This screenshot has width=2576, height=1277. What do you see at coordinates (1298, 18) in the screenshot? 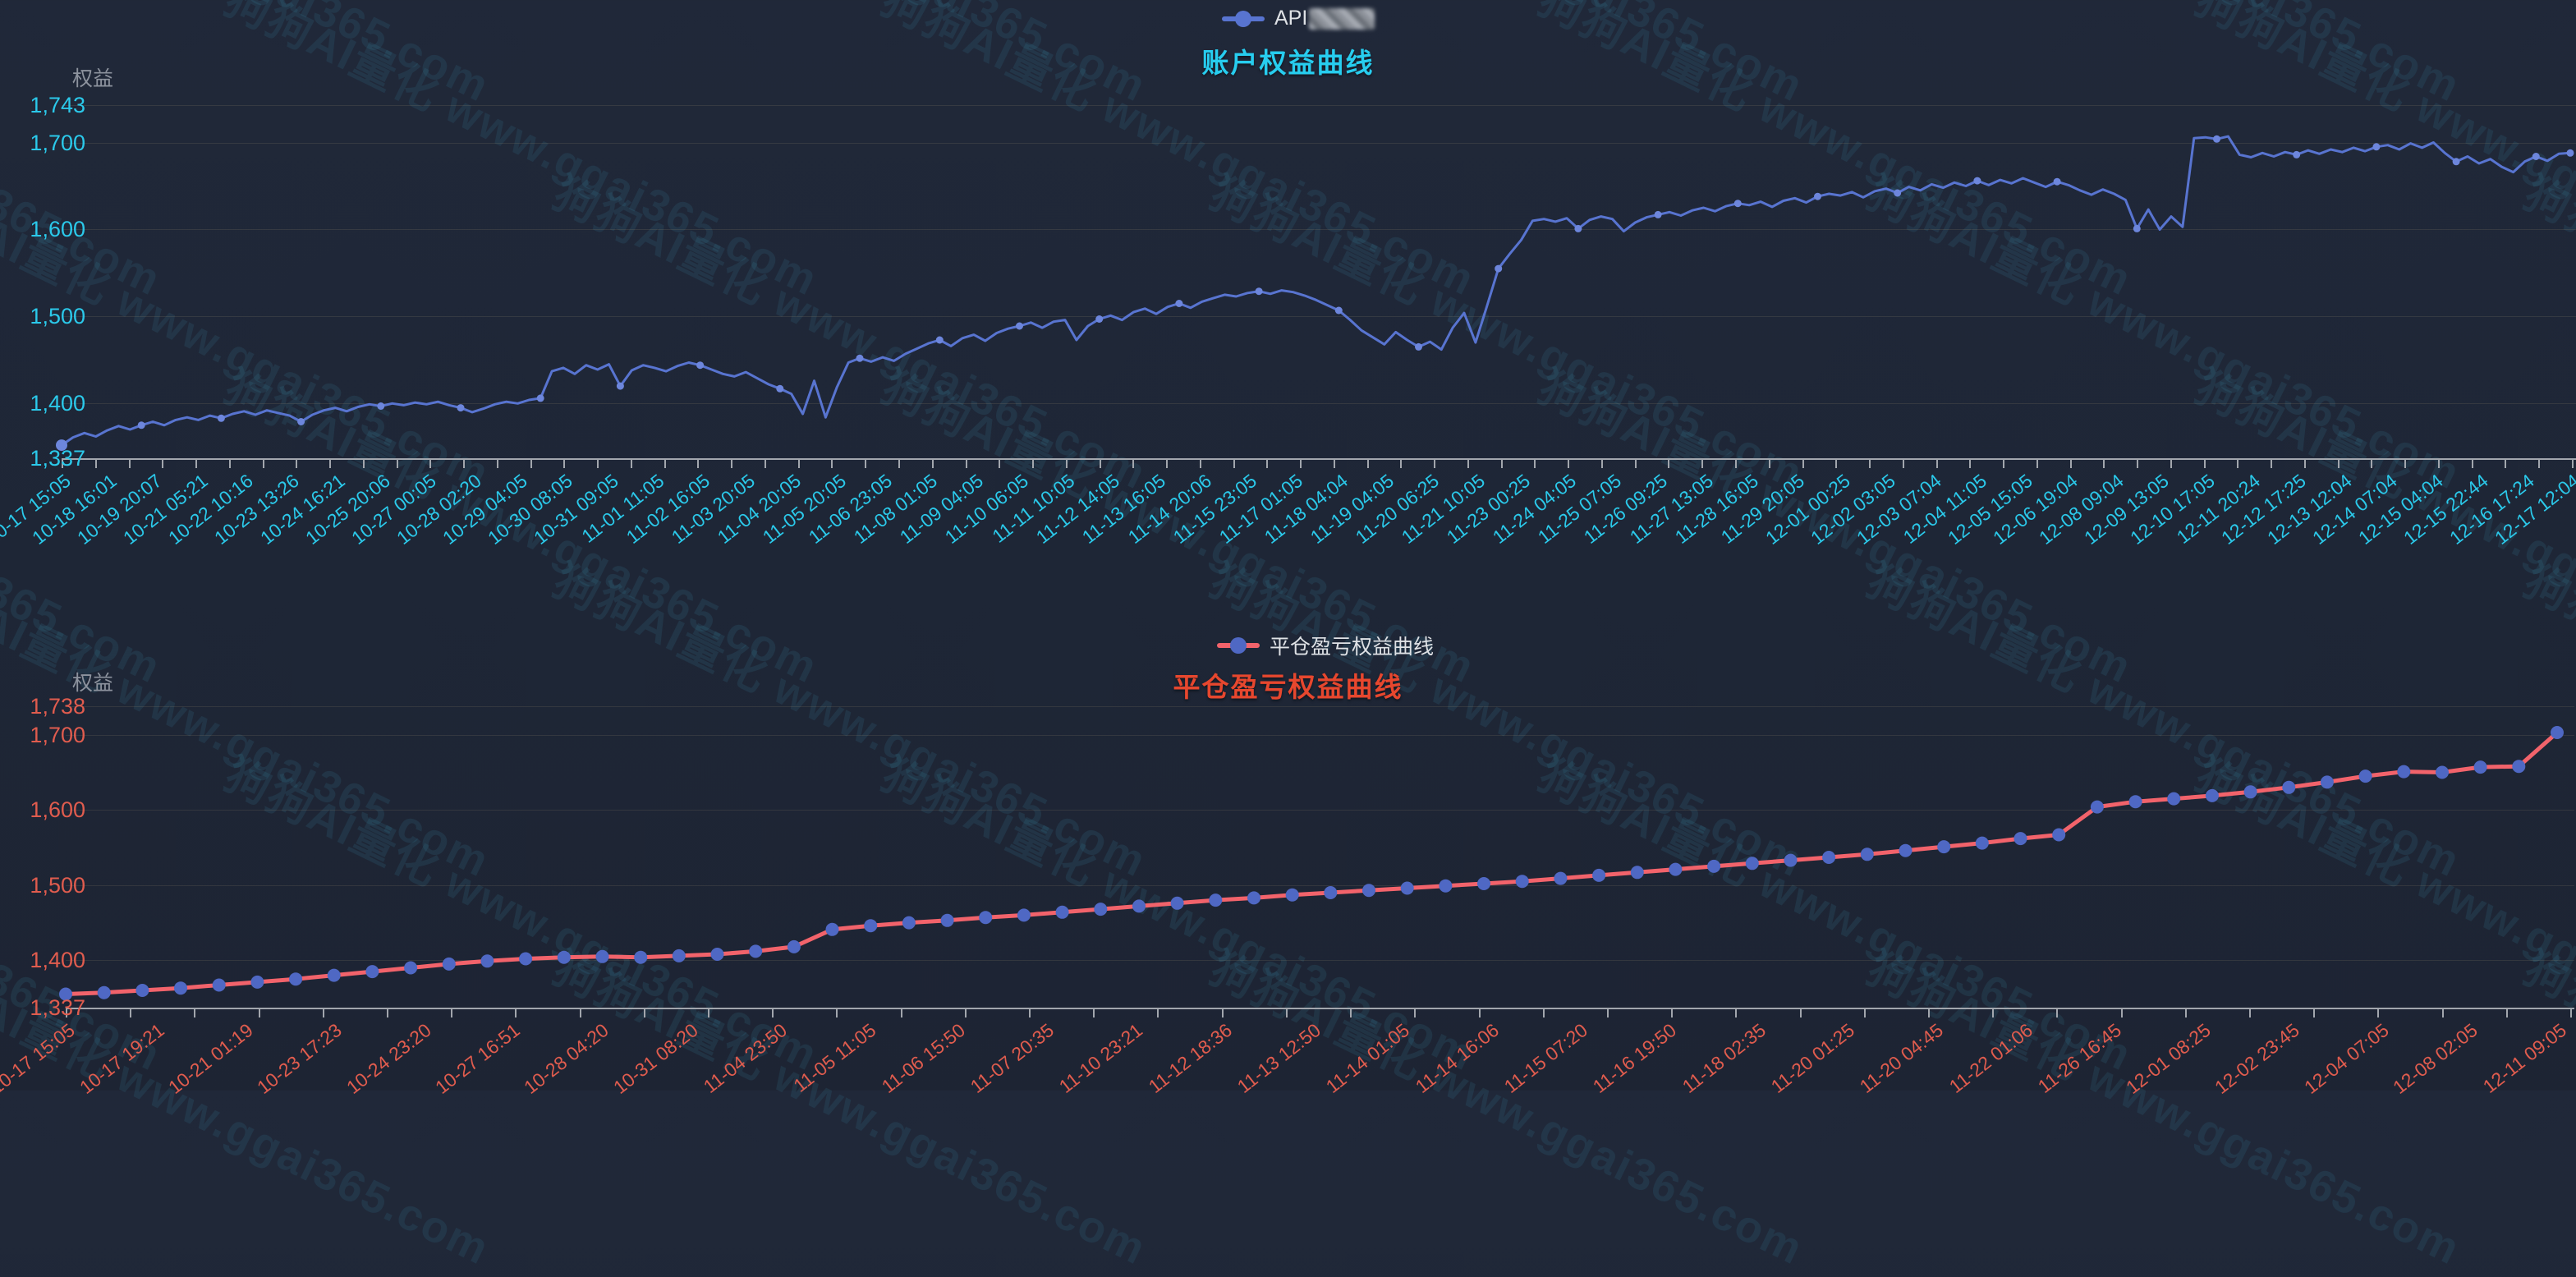
I see `legend-item-api: API` at bounding box center [1298, 18].